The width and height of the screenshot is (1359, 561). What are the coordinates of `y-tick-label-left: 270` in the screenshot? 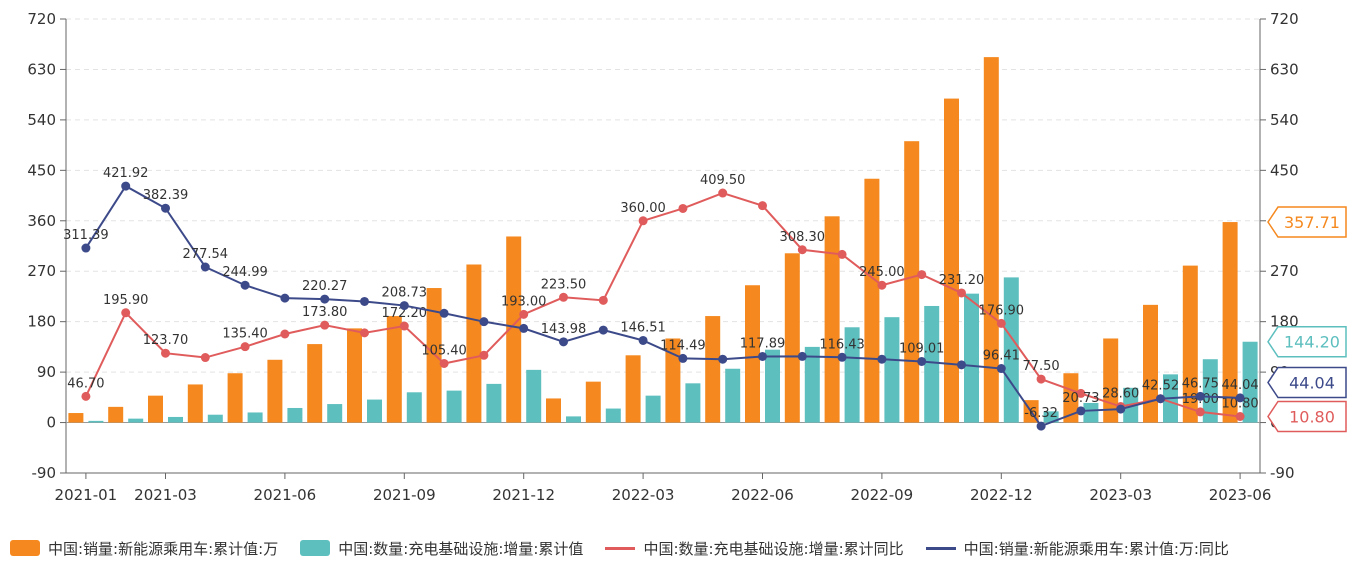 It's located at (41, 271).